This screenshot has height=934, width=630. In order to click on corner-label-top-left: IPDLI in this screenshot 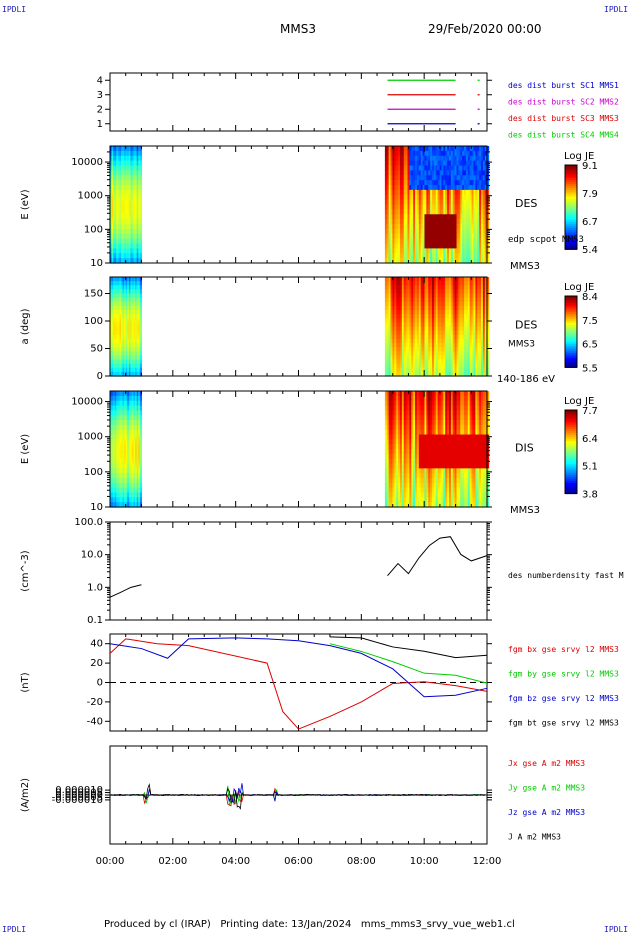, I will do `click(14, 9)`.